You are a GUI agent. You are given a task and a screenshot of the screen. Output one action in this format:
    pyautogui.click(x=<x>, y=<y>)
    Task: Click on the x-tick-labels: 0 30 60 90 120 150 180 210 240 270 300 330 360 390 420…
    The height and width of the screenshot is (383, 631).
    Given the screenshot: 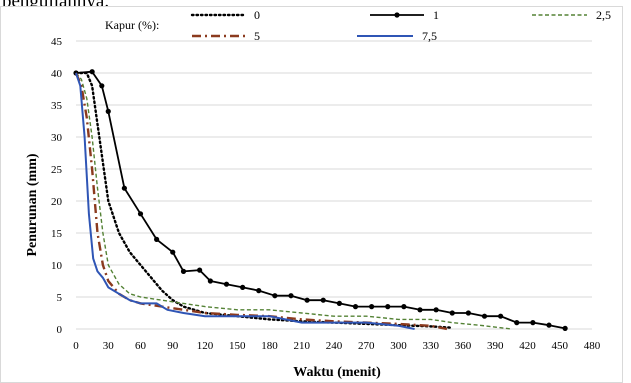 What is the action you would take?
    pyautogui.click(x=337, y=346)
    